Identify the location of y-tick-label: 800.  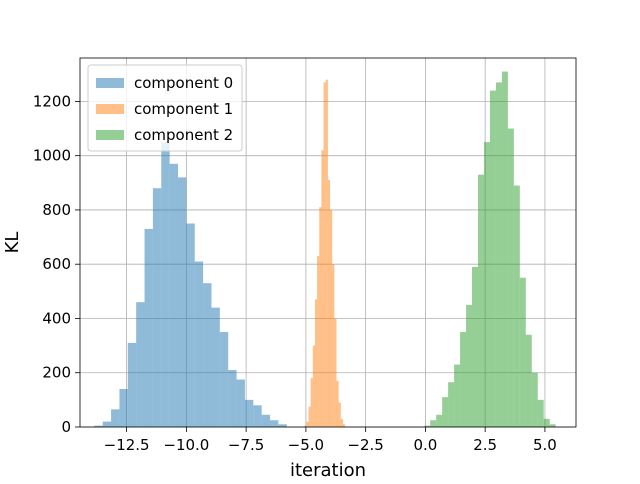
(56, 210).